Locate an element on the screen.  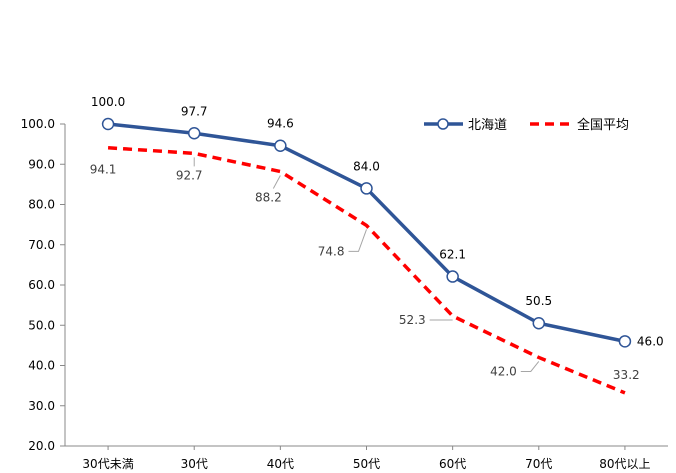
data-label-national: 33.2 is located at coordinates (626, 375).